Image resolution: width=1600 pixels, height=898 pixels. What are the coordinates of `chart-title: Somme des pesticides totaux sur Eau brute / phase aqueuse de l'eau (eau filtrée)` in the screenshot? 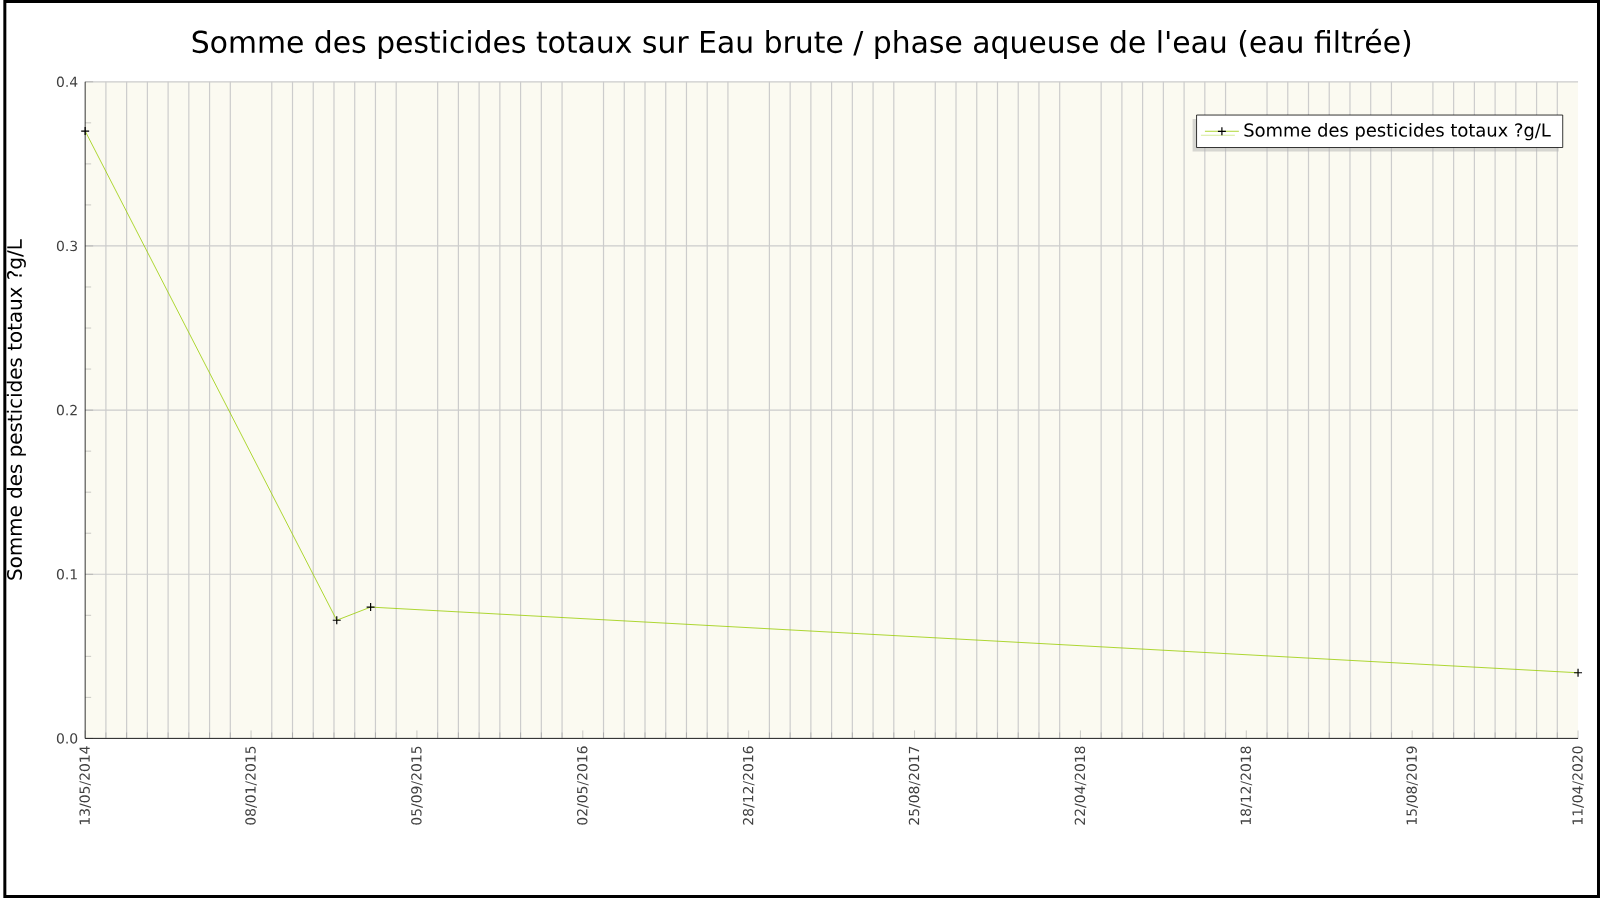 It's located at (801, 43).